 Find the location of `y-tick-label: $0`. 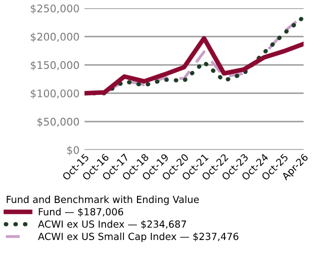

y-tick-label: $0 is located at coordinates (73, 151).